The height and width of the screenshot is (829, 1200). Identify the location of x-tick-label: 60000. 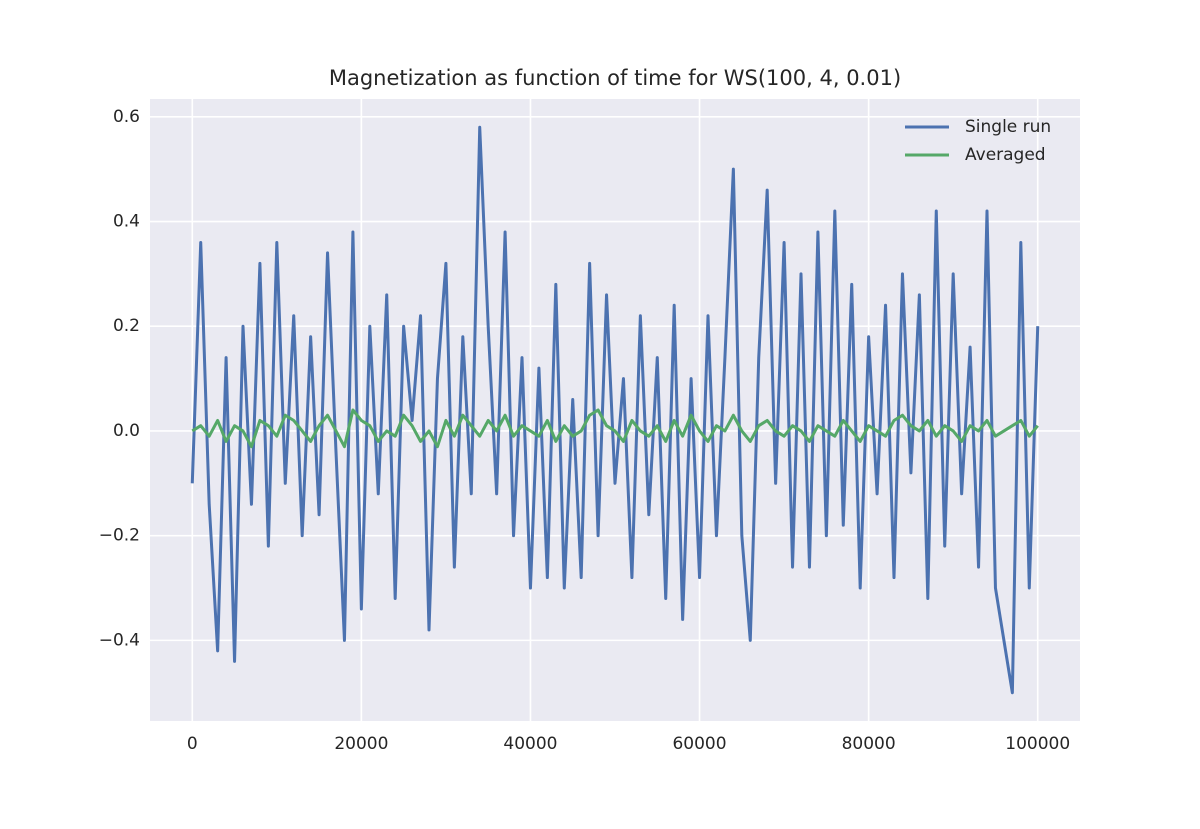
(699, 744).